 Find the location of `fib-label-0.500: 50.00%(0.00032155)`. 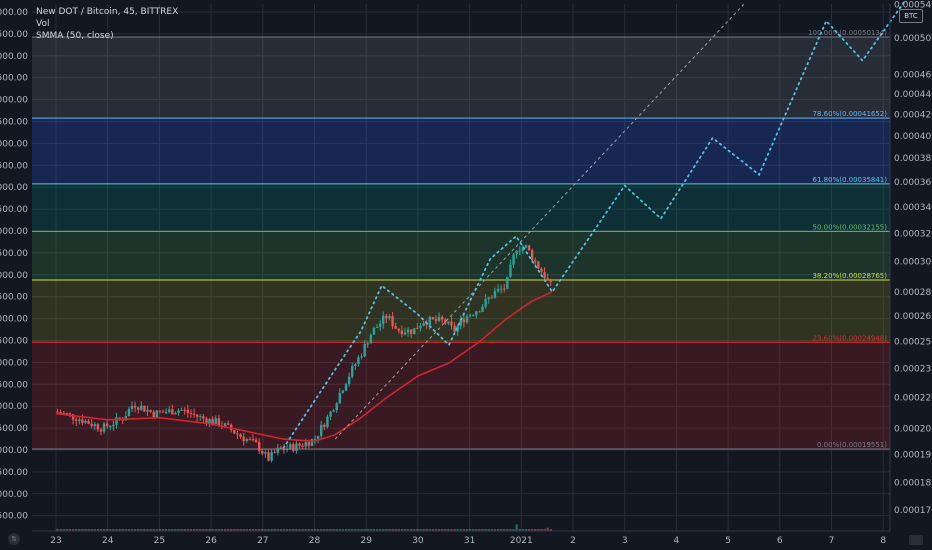

fib-label-0.500: 50.00%(0.00032155) is located at coordinates (850, 227).